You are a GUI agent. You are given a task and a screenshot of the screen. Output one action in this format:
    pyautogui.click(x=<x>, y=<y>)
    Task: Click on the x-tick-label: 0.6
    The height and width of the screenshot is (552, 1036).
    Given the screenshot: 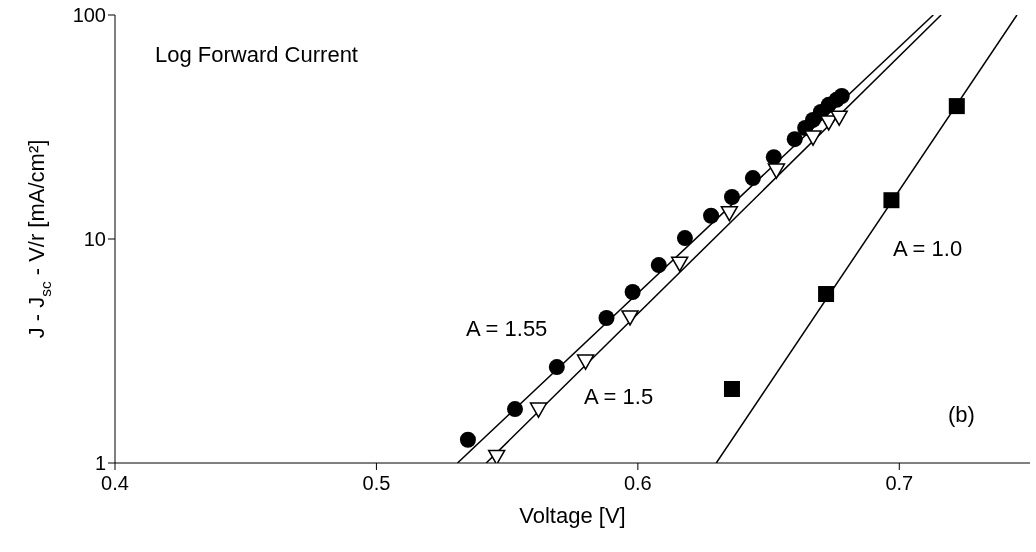 What is the action you would take?
    pyautogui.click(x=637, y=483)
    